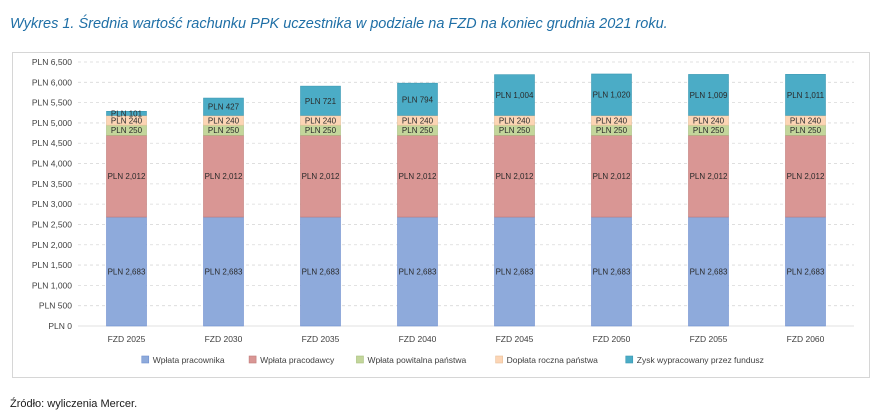 The image size is (882, 420). I want to click on y-tick-label: PLN 0, so click(60, 326).